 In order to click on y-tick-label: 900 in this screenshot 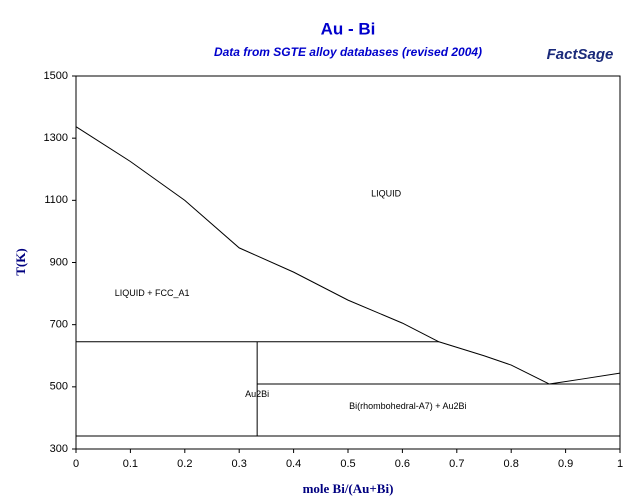, I will do `click(59, 262)`.